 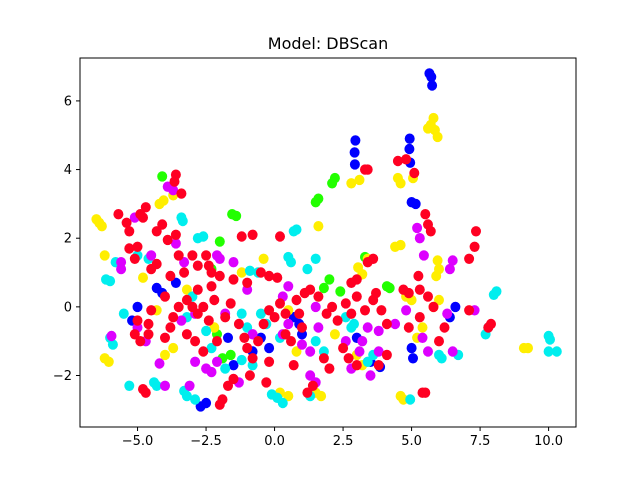 I want to click on y-axis: −2 0 2 4 6, so click(x=66, y=239).